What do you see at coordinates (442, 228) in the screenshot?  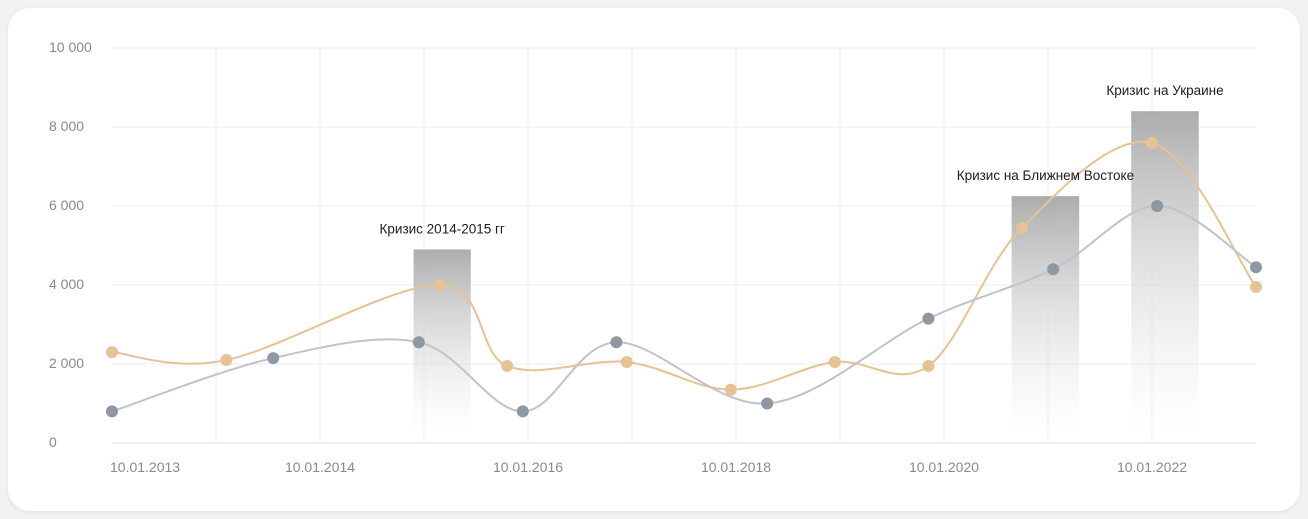 I see `crisis-label: Кризис 2014-2015 гг` at bounding box center [442, 228].